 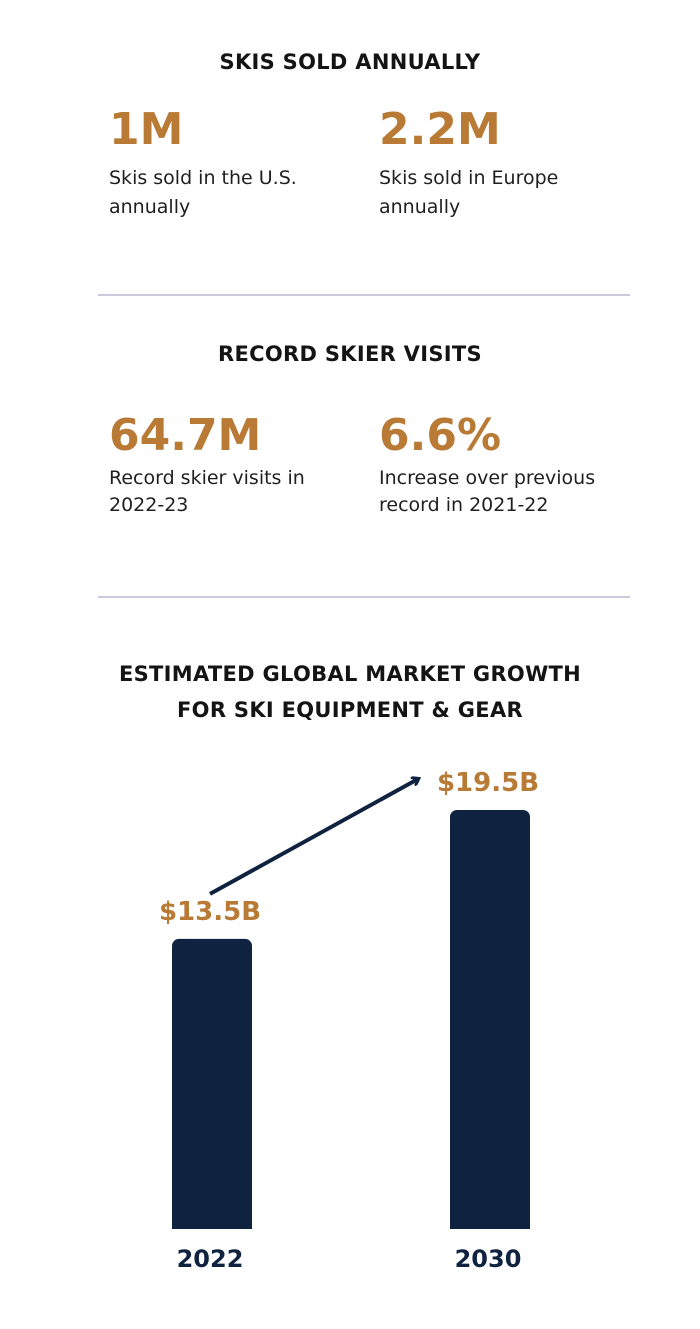 I want to click on stat-desc-line1: Skis sold in the U.S., so click(x=203, y=178).